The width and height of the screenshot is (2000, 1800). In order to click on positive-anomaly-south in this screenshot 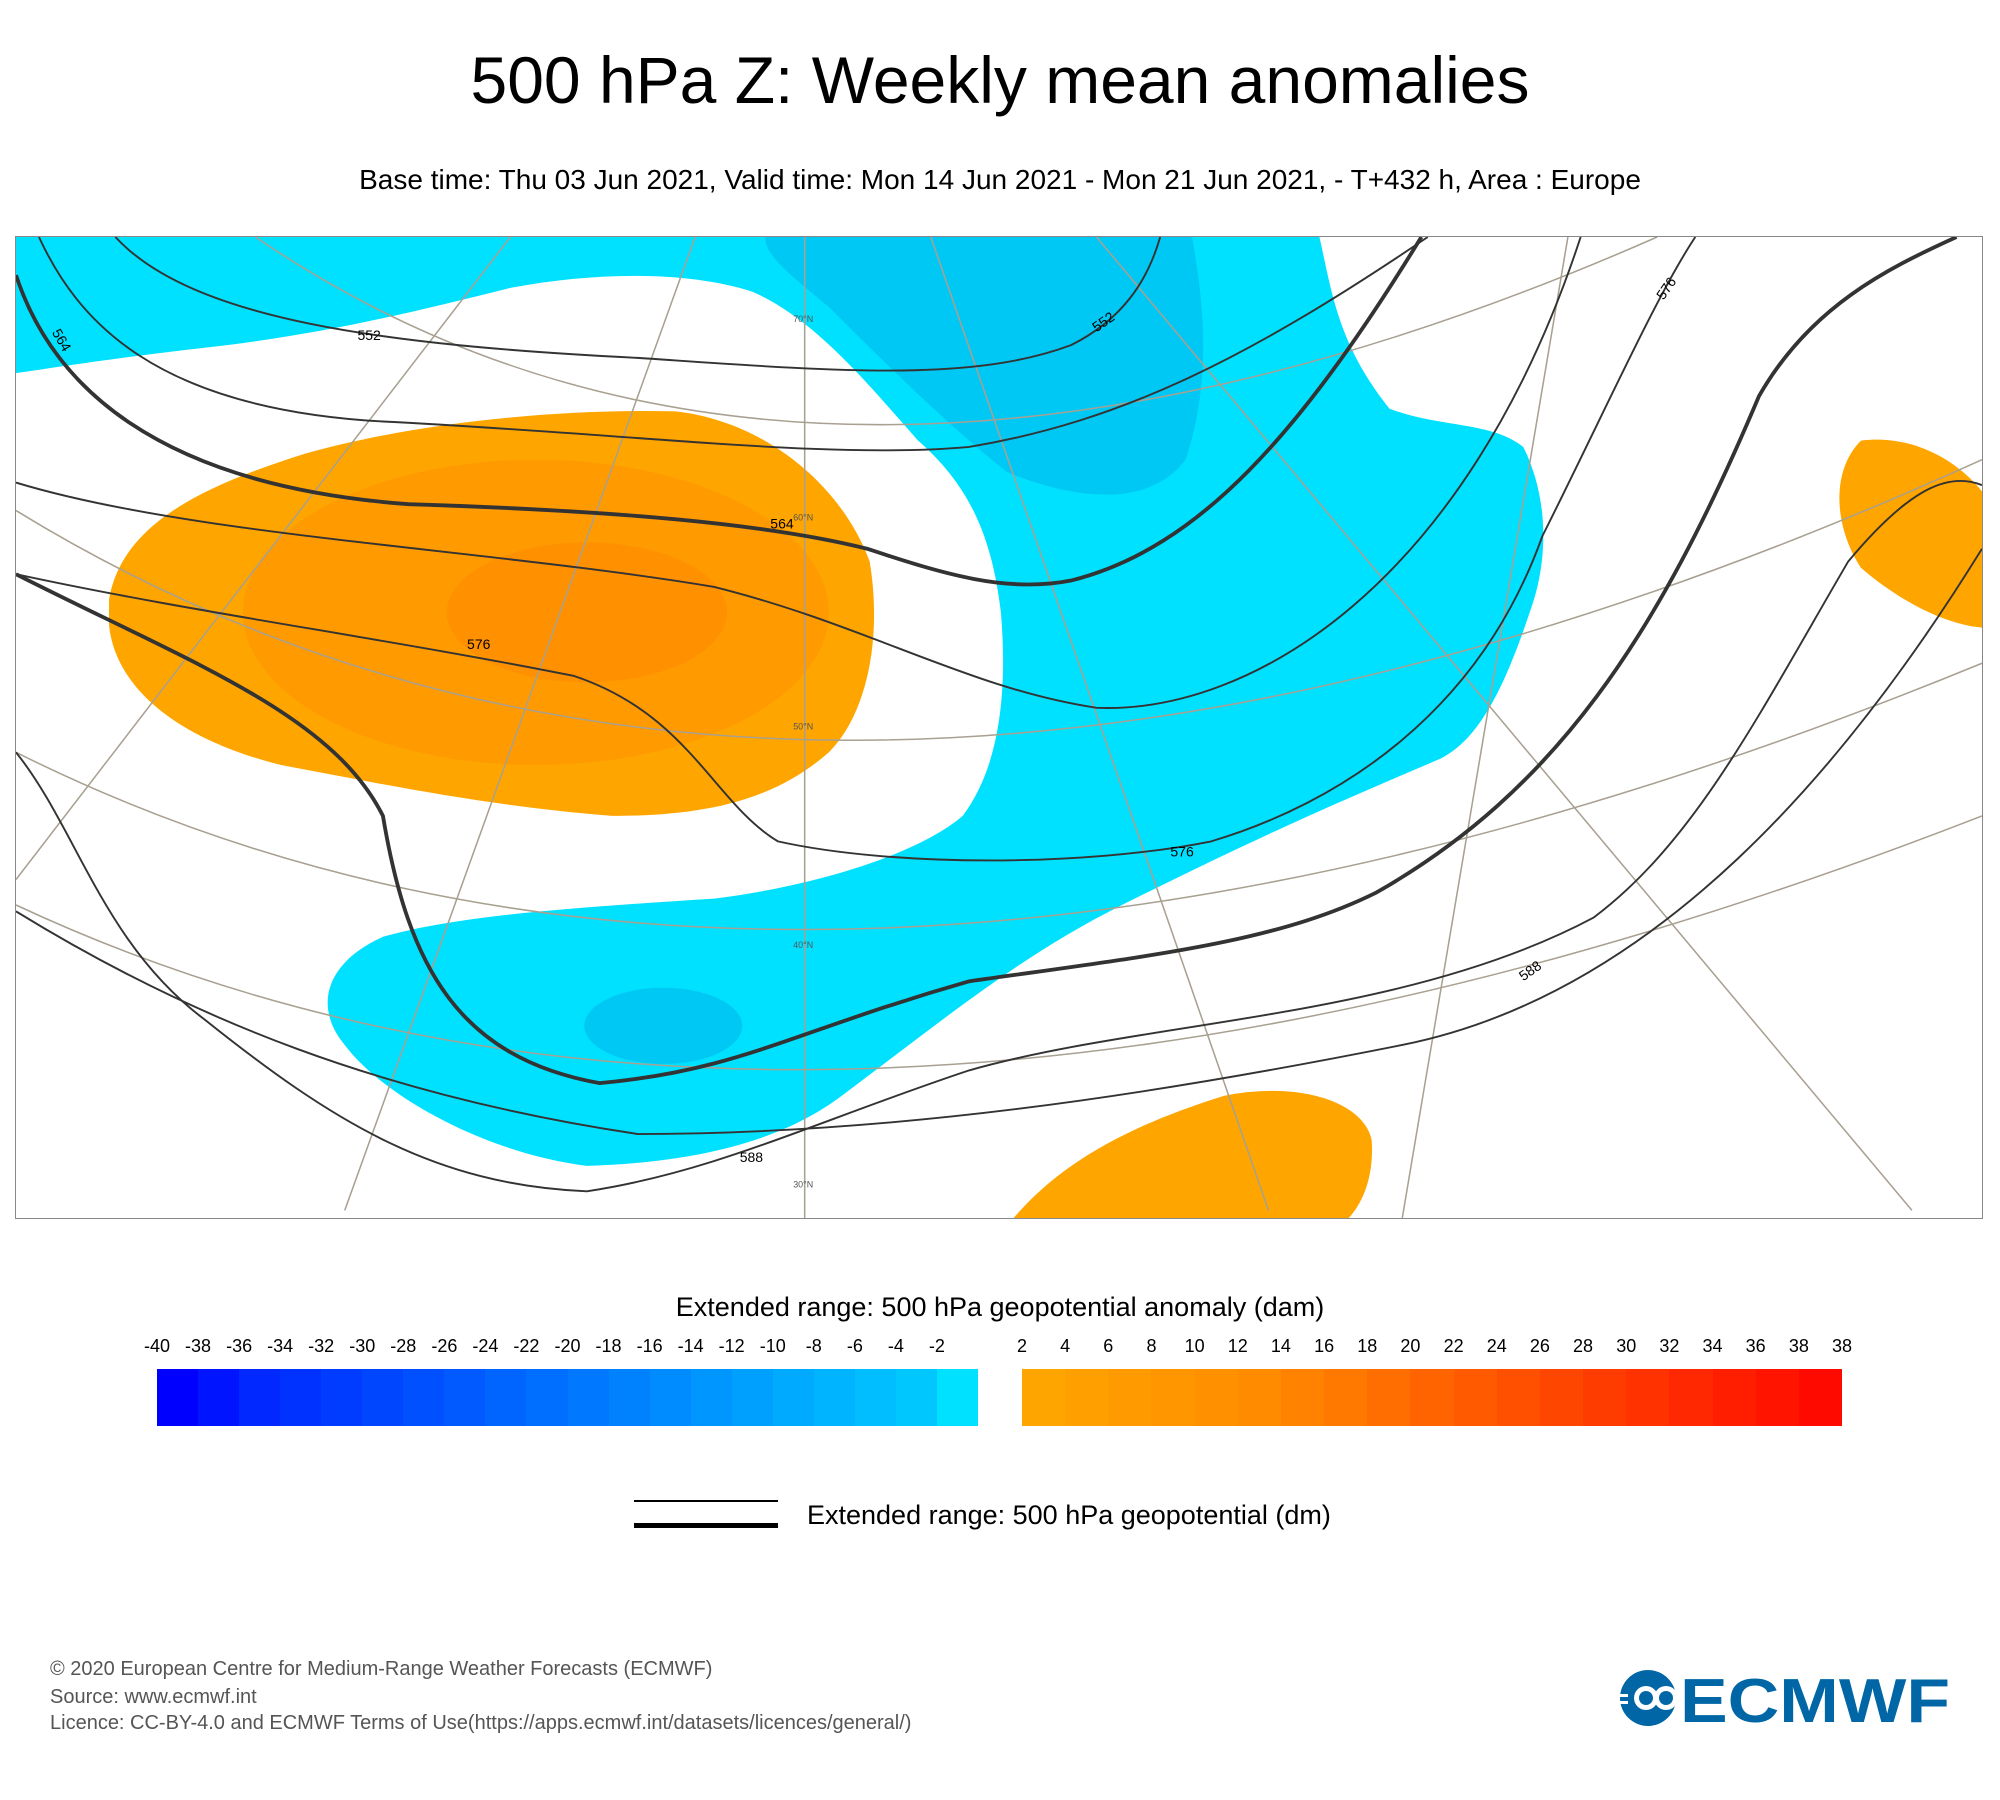, I will do `click(1193, 1154)`.